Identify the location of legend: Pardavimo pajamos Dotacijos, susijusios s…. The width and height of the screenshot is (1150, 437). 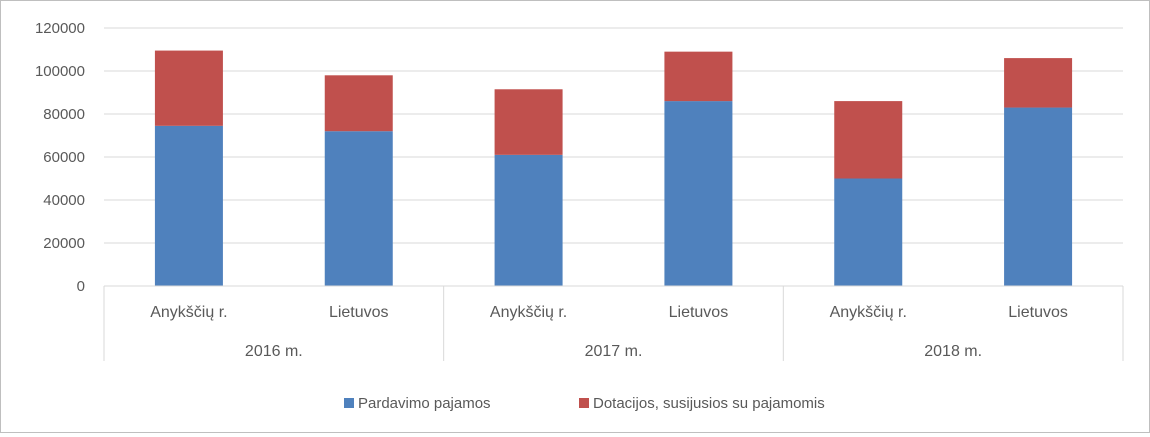
(584, 403).